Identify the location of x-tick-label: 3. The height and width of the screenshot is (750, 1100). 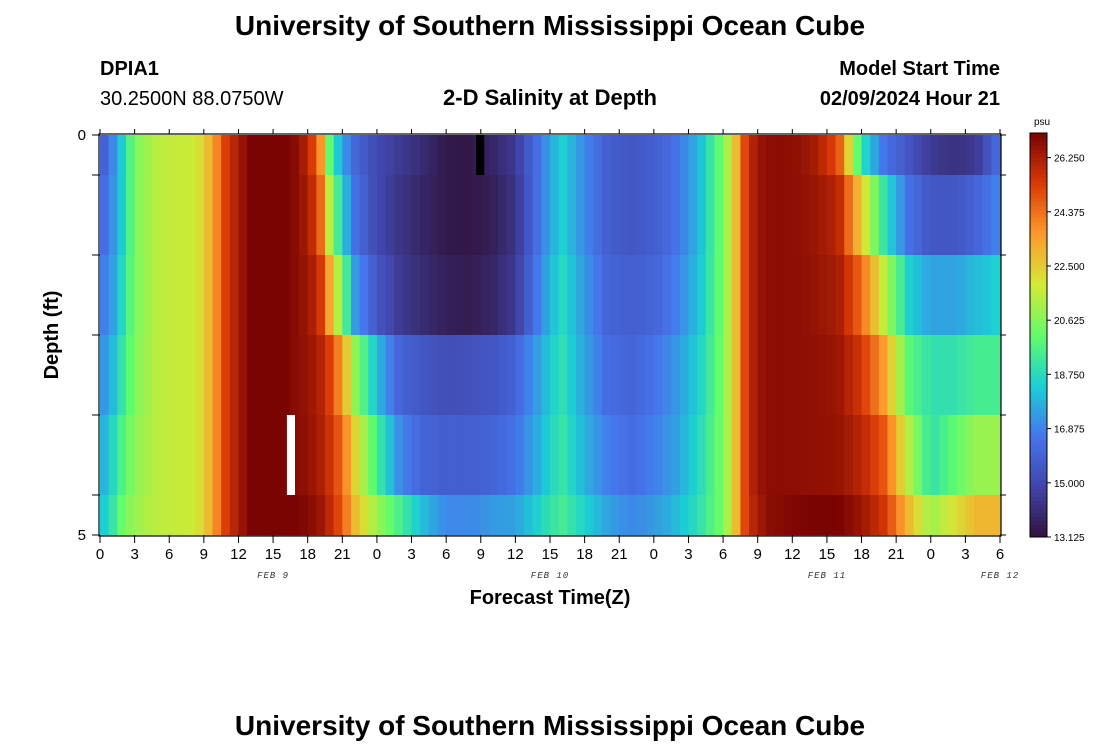
(134, 554).